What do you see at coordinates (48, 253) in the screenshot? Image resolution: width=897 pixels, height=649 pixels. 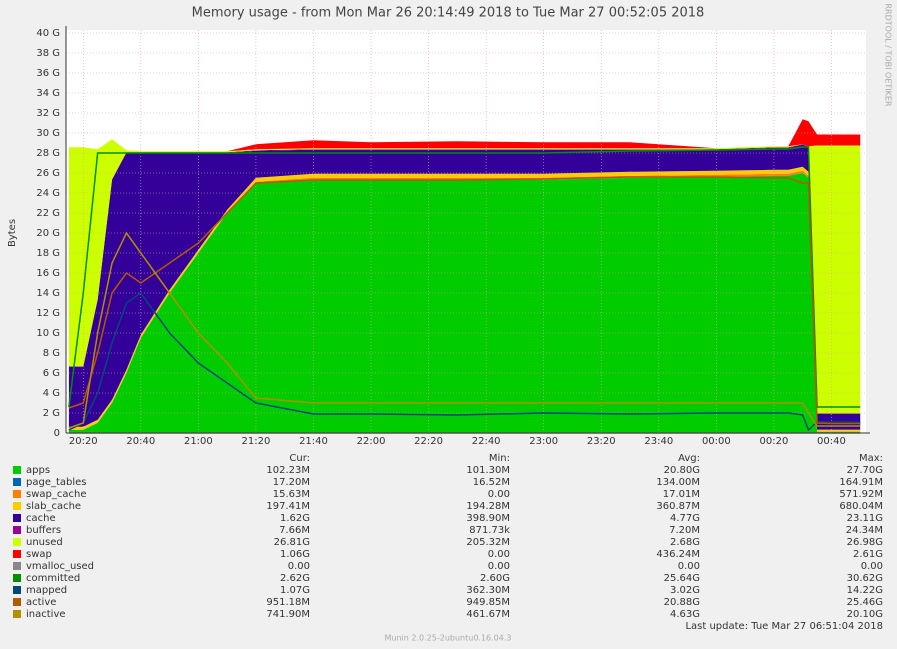 I see `y-tick-label: 18 G` at bounding box center [48, 253].